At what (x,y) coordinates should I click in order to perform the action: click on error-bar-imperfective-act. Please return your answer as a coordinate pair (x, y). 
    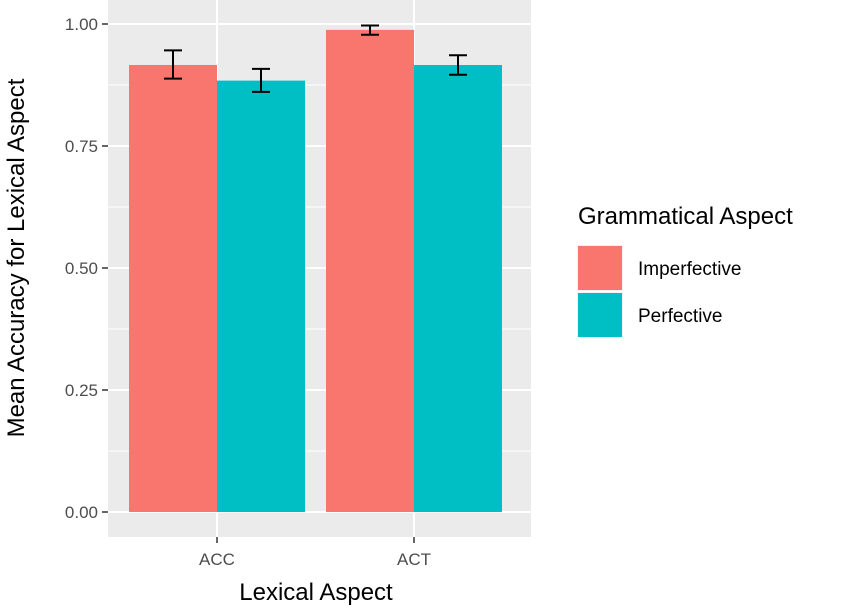
    Looking at the image, I should click on (370, 30).